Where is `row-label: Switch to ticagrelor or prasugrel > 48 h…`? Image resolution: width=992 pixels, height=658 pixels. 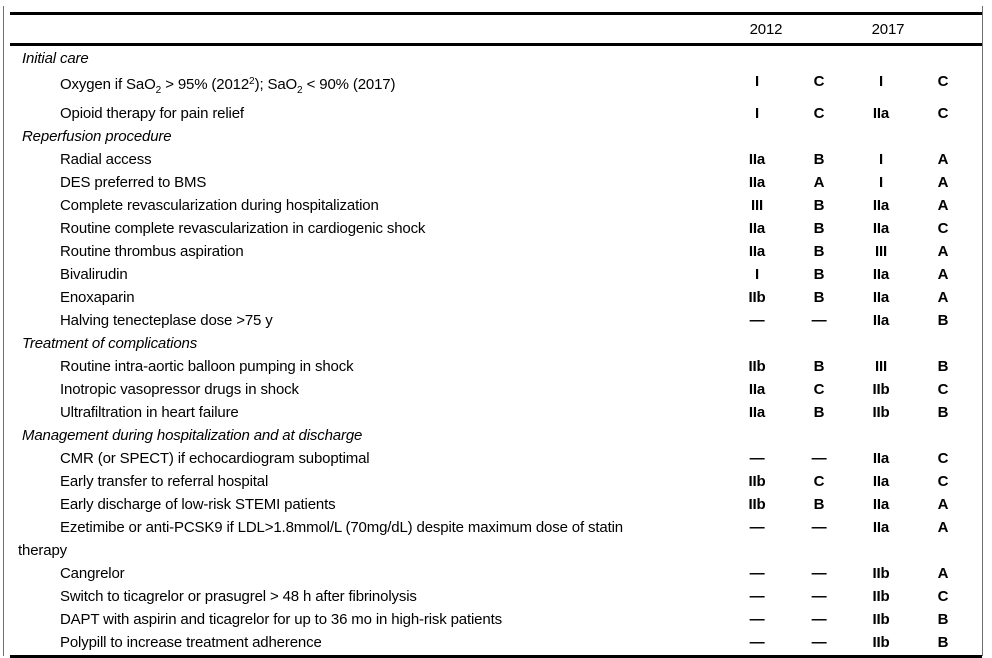
row-label: Switch to ticagrelor or prasugrel > 48 h… is located at coordinates (238, 596).